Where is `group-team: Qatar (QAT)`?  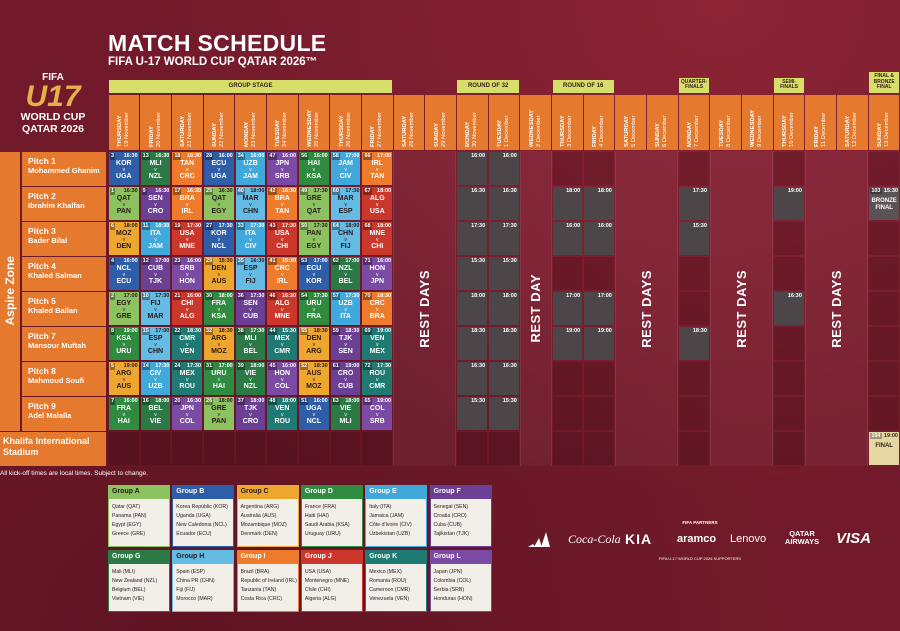
group-team: Qatar (QAT) is located at coordinates (126, 507).